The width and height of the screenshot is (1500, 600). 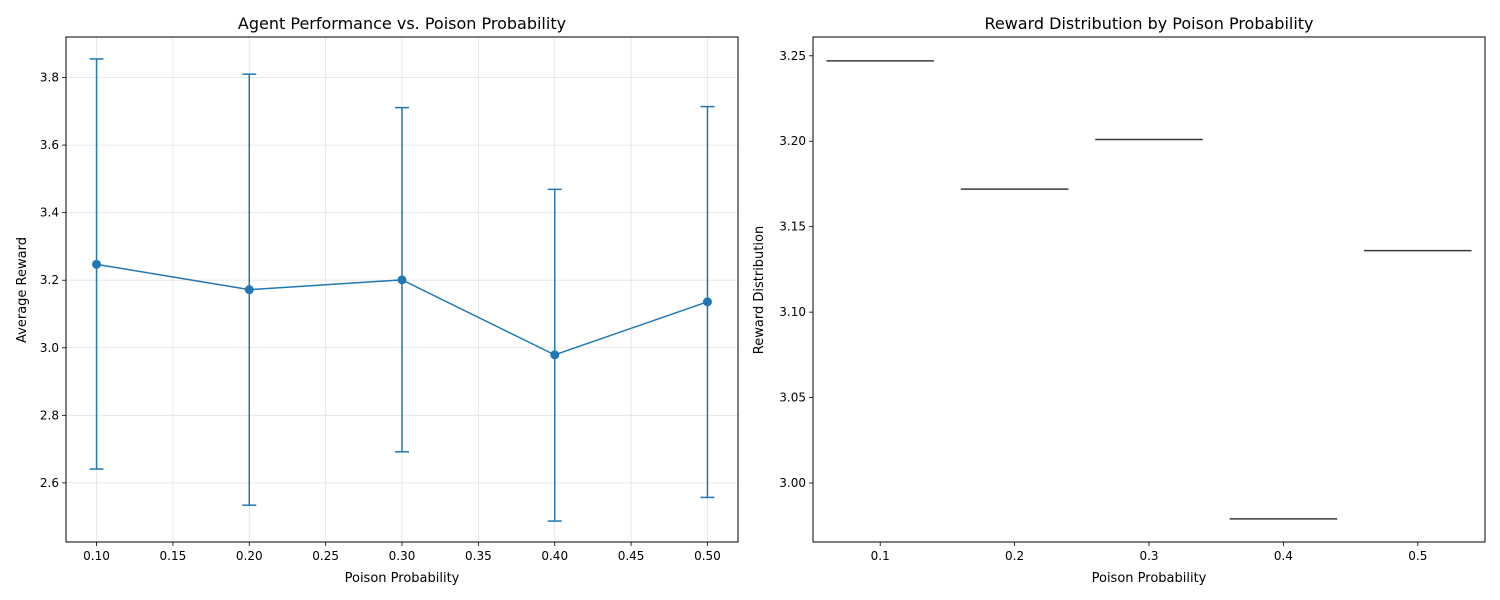 What do you see at coordinates (792, 56) in the screenshot?
I see `right-chart-y-tick-label: 3.25` at bounding box center [792, 56].